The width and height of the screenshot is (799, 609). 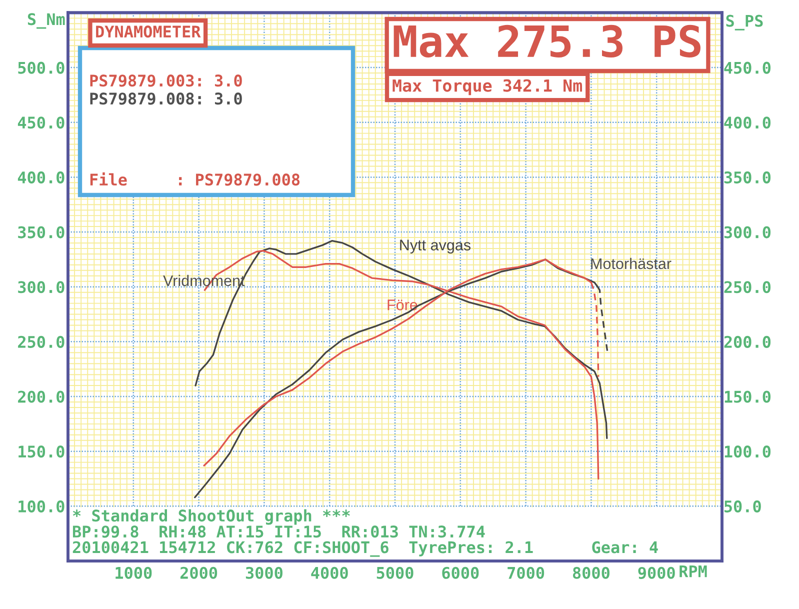 I want to click on y-axis-title: S_Nm, so click(x=46, y=21).